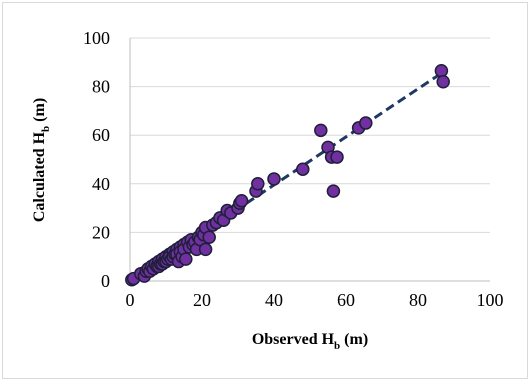 This screenshot has width=532, height=383. I want to click on x-axis-title: Observed Hb (m), so click(310, 341).